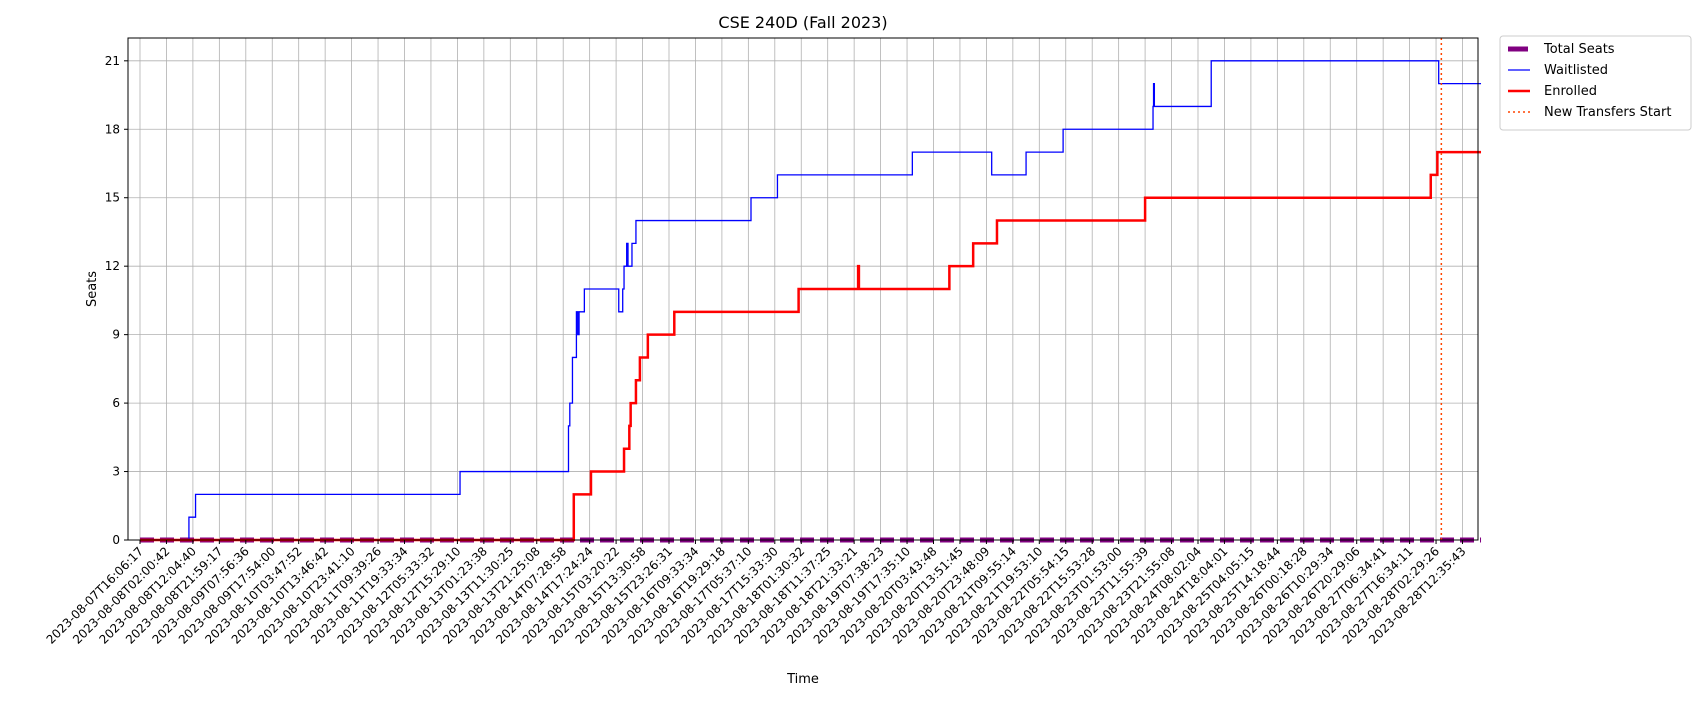  I want to click on legend-box, so click(1595, 83).